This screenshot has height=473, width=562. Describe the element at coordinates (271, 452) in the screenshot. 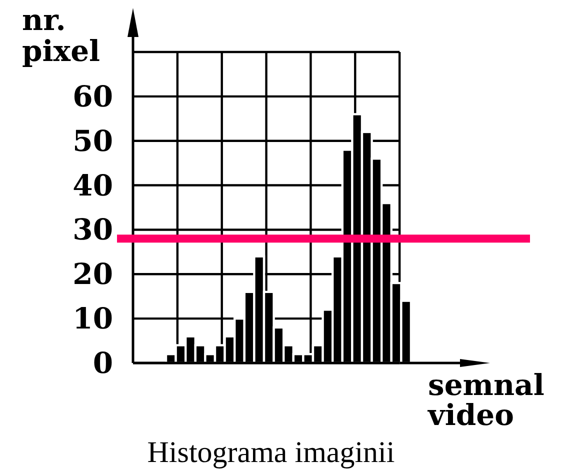

I see `text: Histograma imaginii` at that location.